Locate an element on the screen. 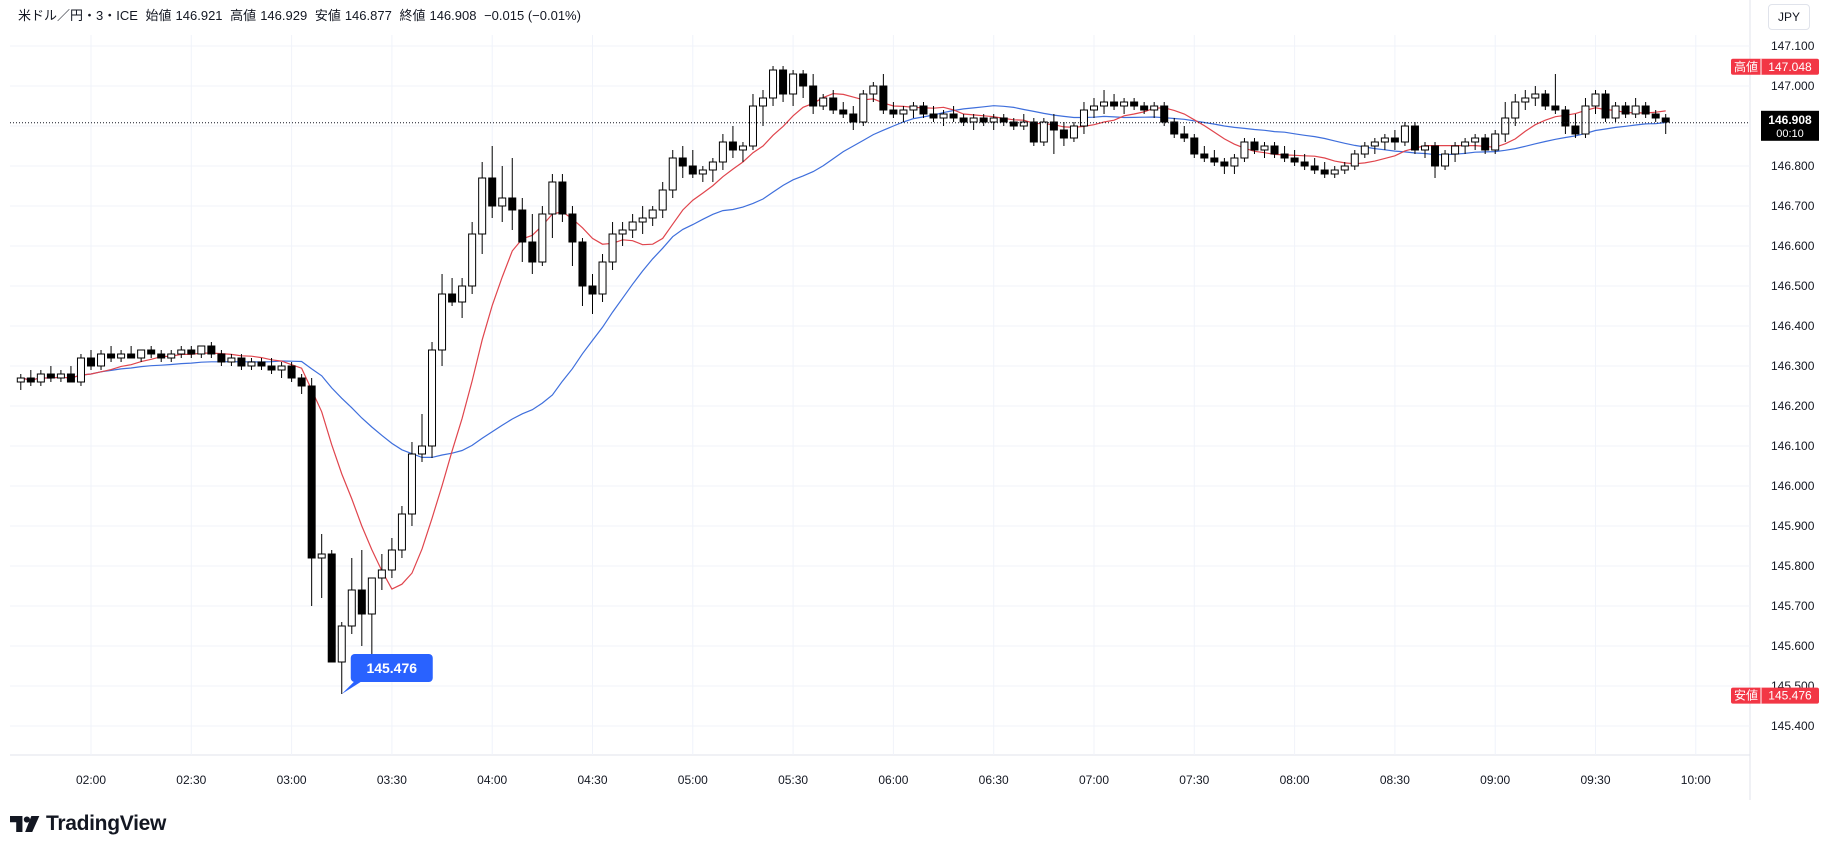 The image size is (1831, 848). currency-button: JPY is located at coordinates (1789, 17).